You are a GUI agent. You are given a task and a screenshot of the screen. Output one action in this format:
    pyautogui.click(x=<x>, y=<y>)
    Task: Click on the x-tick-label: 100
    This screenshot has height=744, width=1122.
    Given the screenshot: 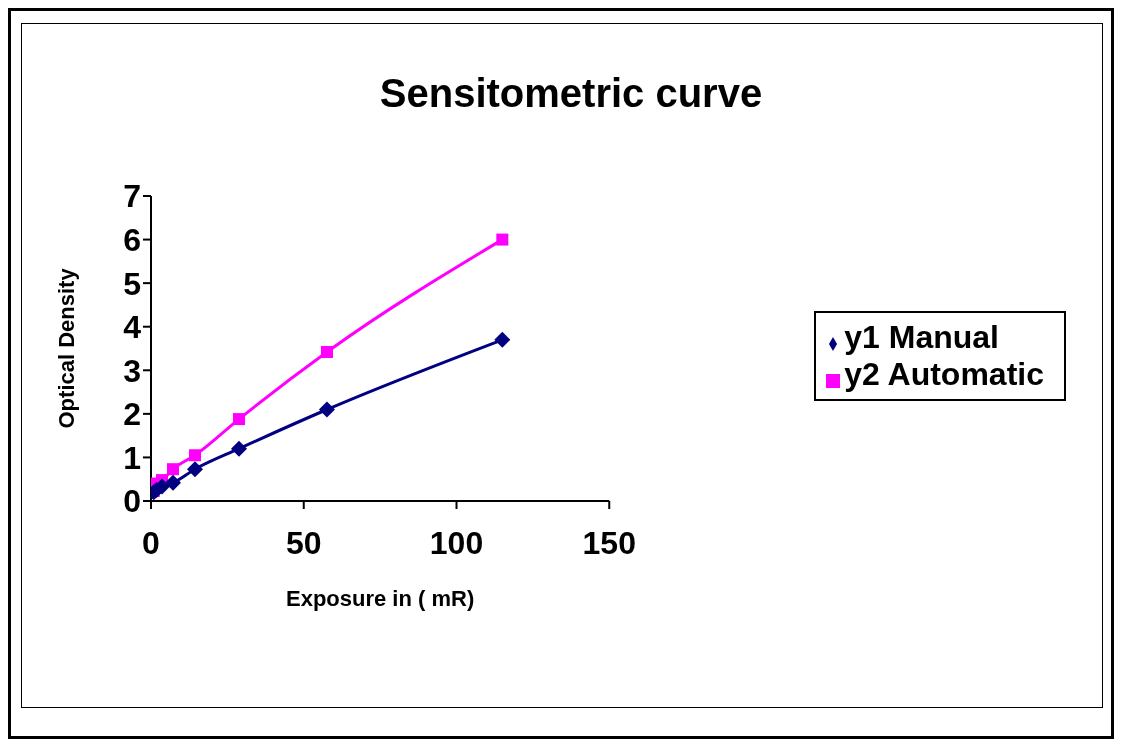 What is the action you would take?
    pyautogui.click(x=456, y=542)
    